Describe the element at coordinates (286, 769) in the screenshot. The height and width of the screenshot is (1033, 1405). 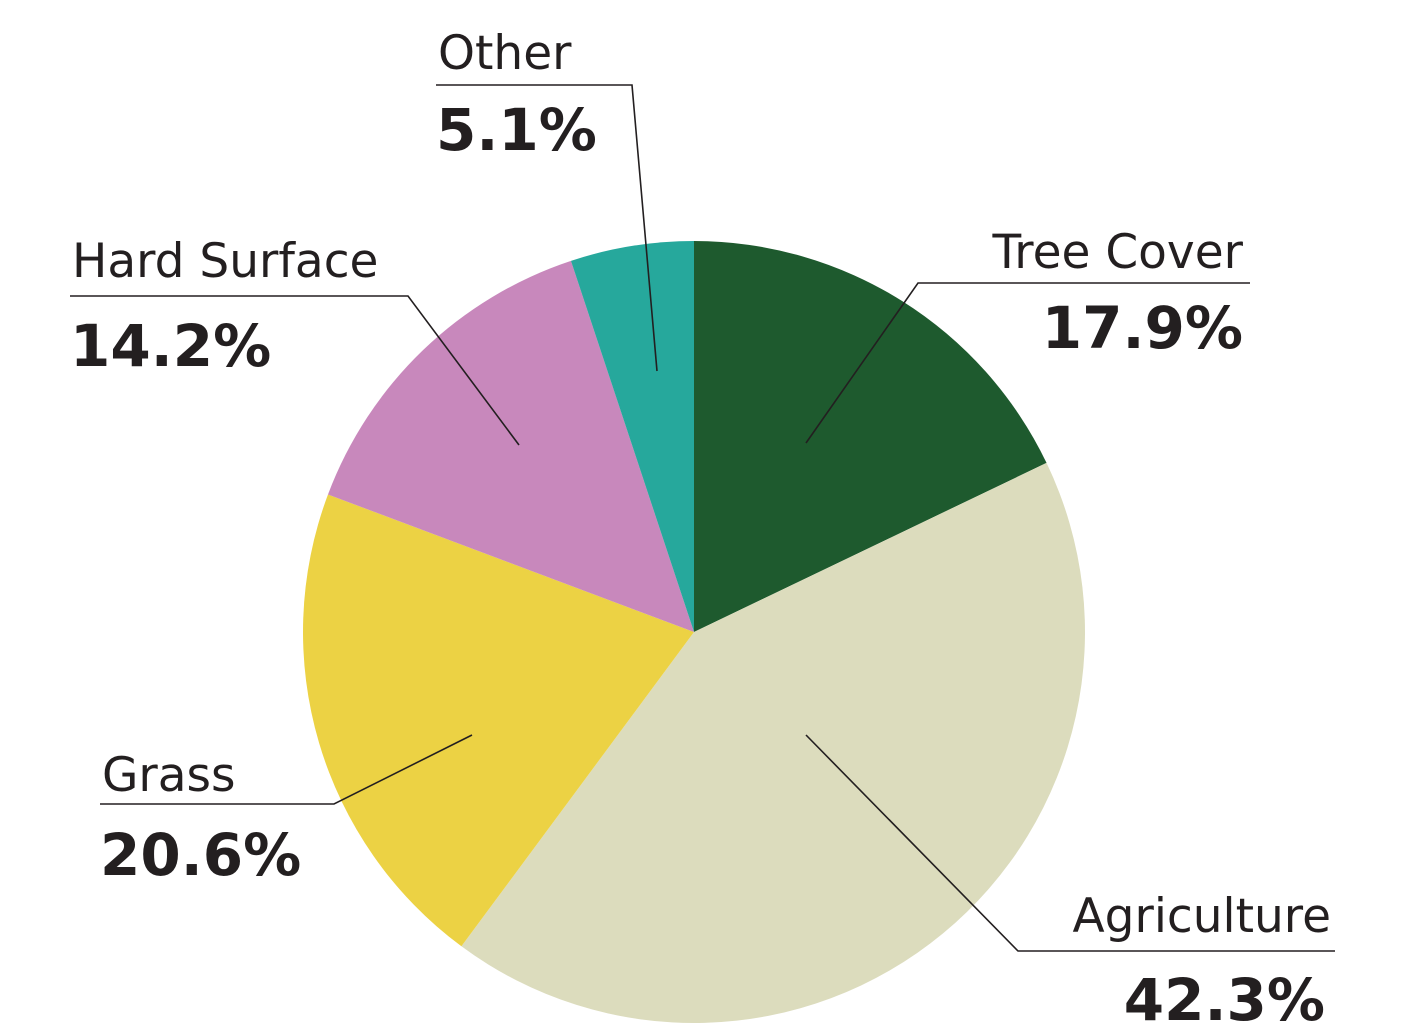
I see `leader-line-grass` at that location.